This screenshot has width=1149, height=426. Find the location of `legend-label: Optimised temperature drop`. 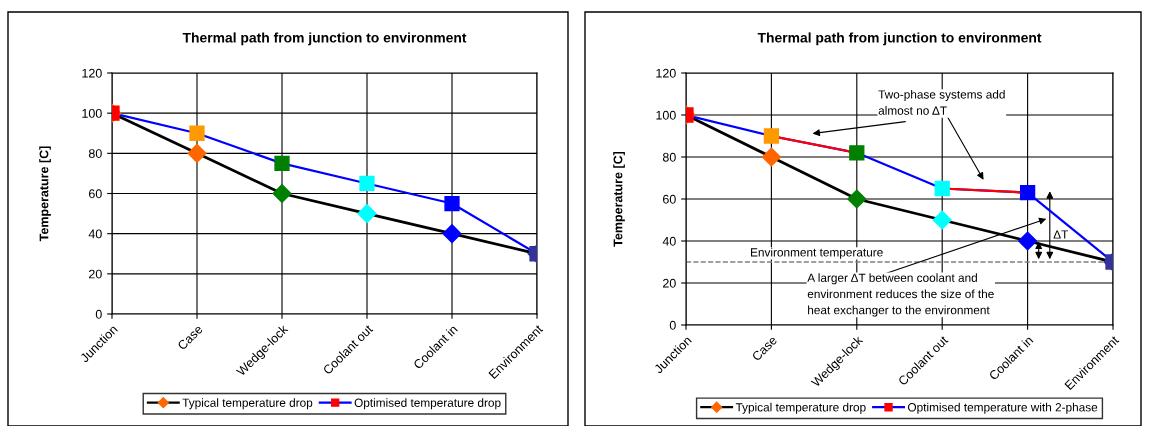

legend-label: Optimised temperature drop is located at coordinates (427, 404).